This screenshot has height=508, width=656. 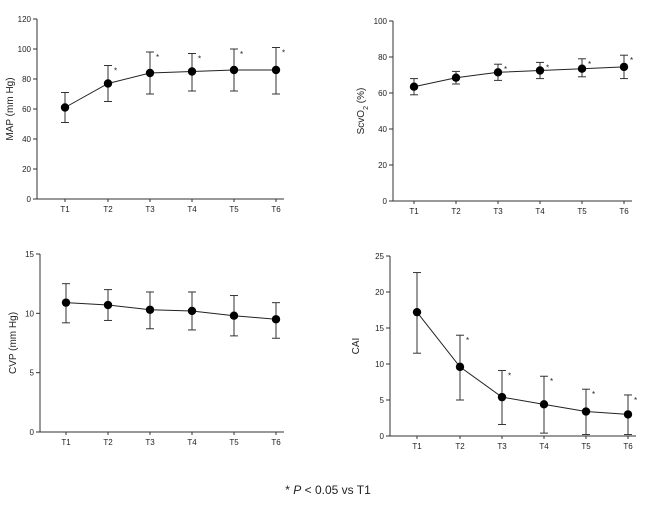 I want to click on y-axis-title: ScvO2 (%), so click(x=363, y=111).